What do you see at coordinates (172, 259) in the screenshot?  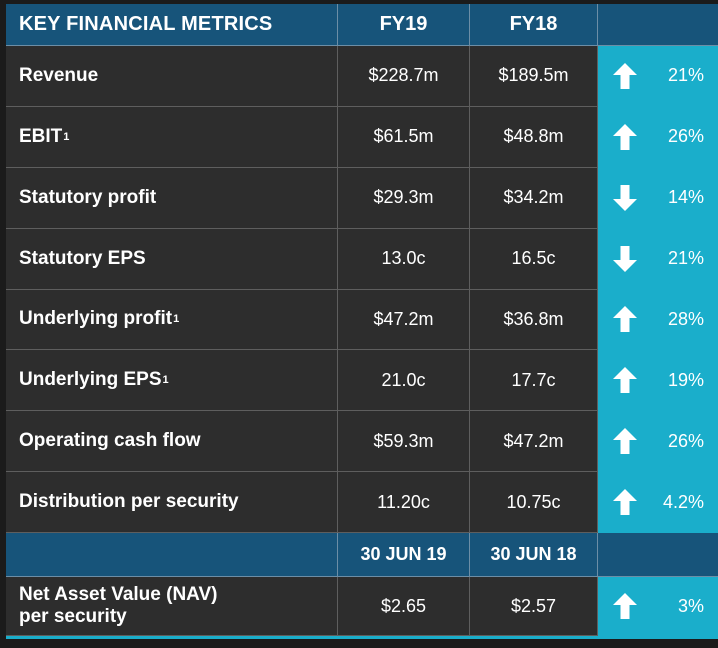 I see `row-label: Statutory EPS` at bounding box center [172, 259].